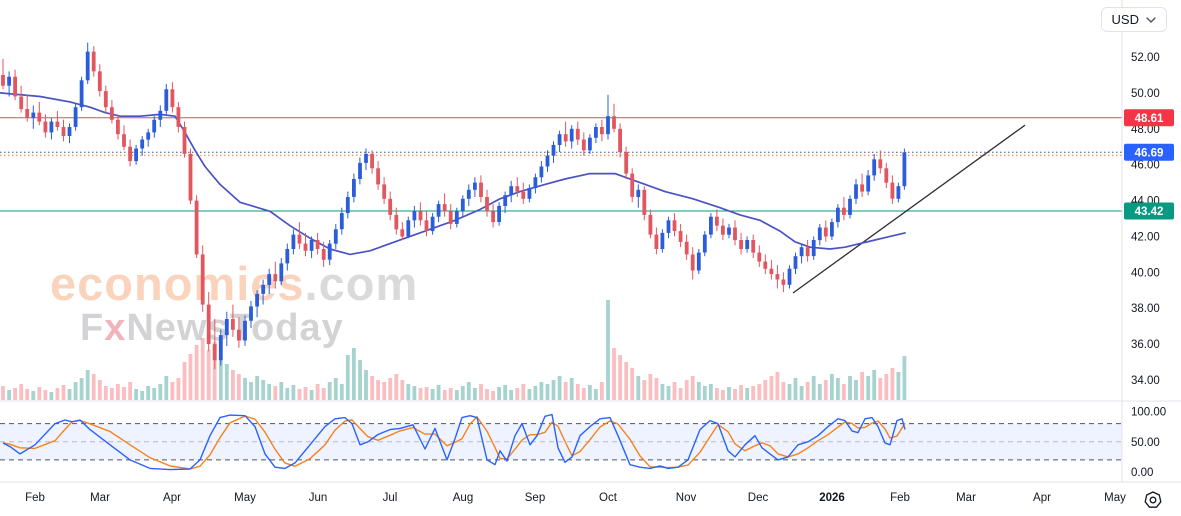 The width and height of the screenshot is (1181, 516). I want to click on time-axis-label: Feb, so click(35, 498).